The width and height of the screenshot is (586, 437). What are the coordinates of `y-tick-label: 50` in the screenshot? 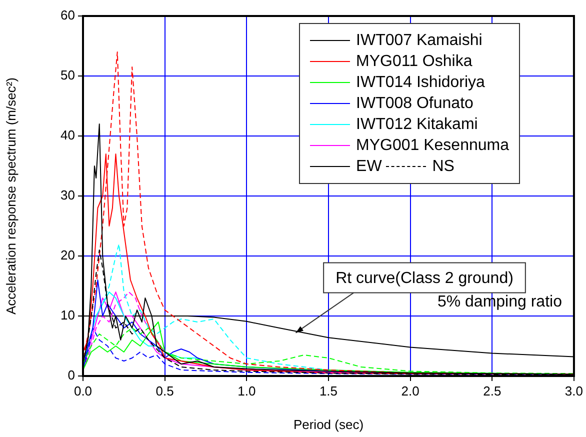 It's located at (67, 75).